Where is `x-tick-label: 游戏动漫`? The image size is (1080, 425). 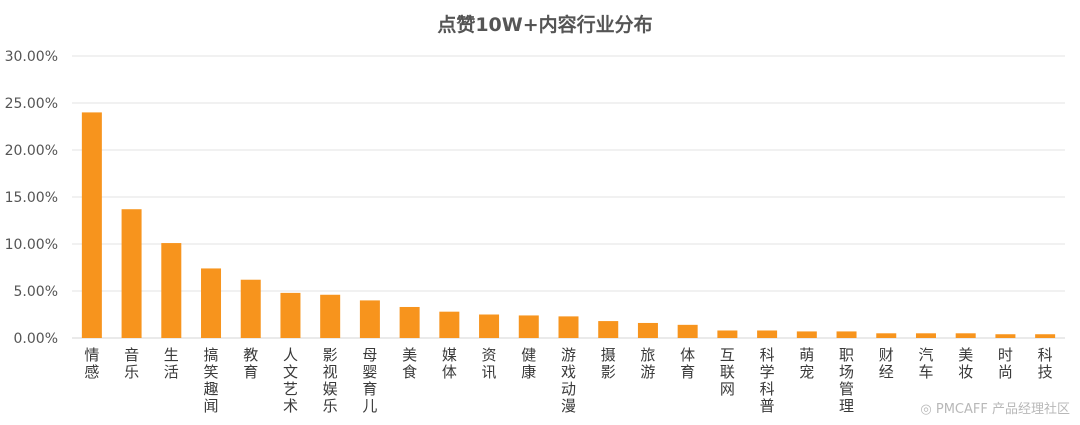
x-tick-label: 游戏动漫 is located at coordinates (568, 380).